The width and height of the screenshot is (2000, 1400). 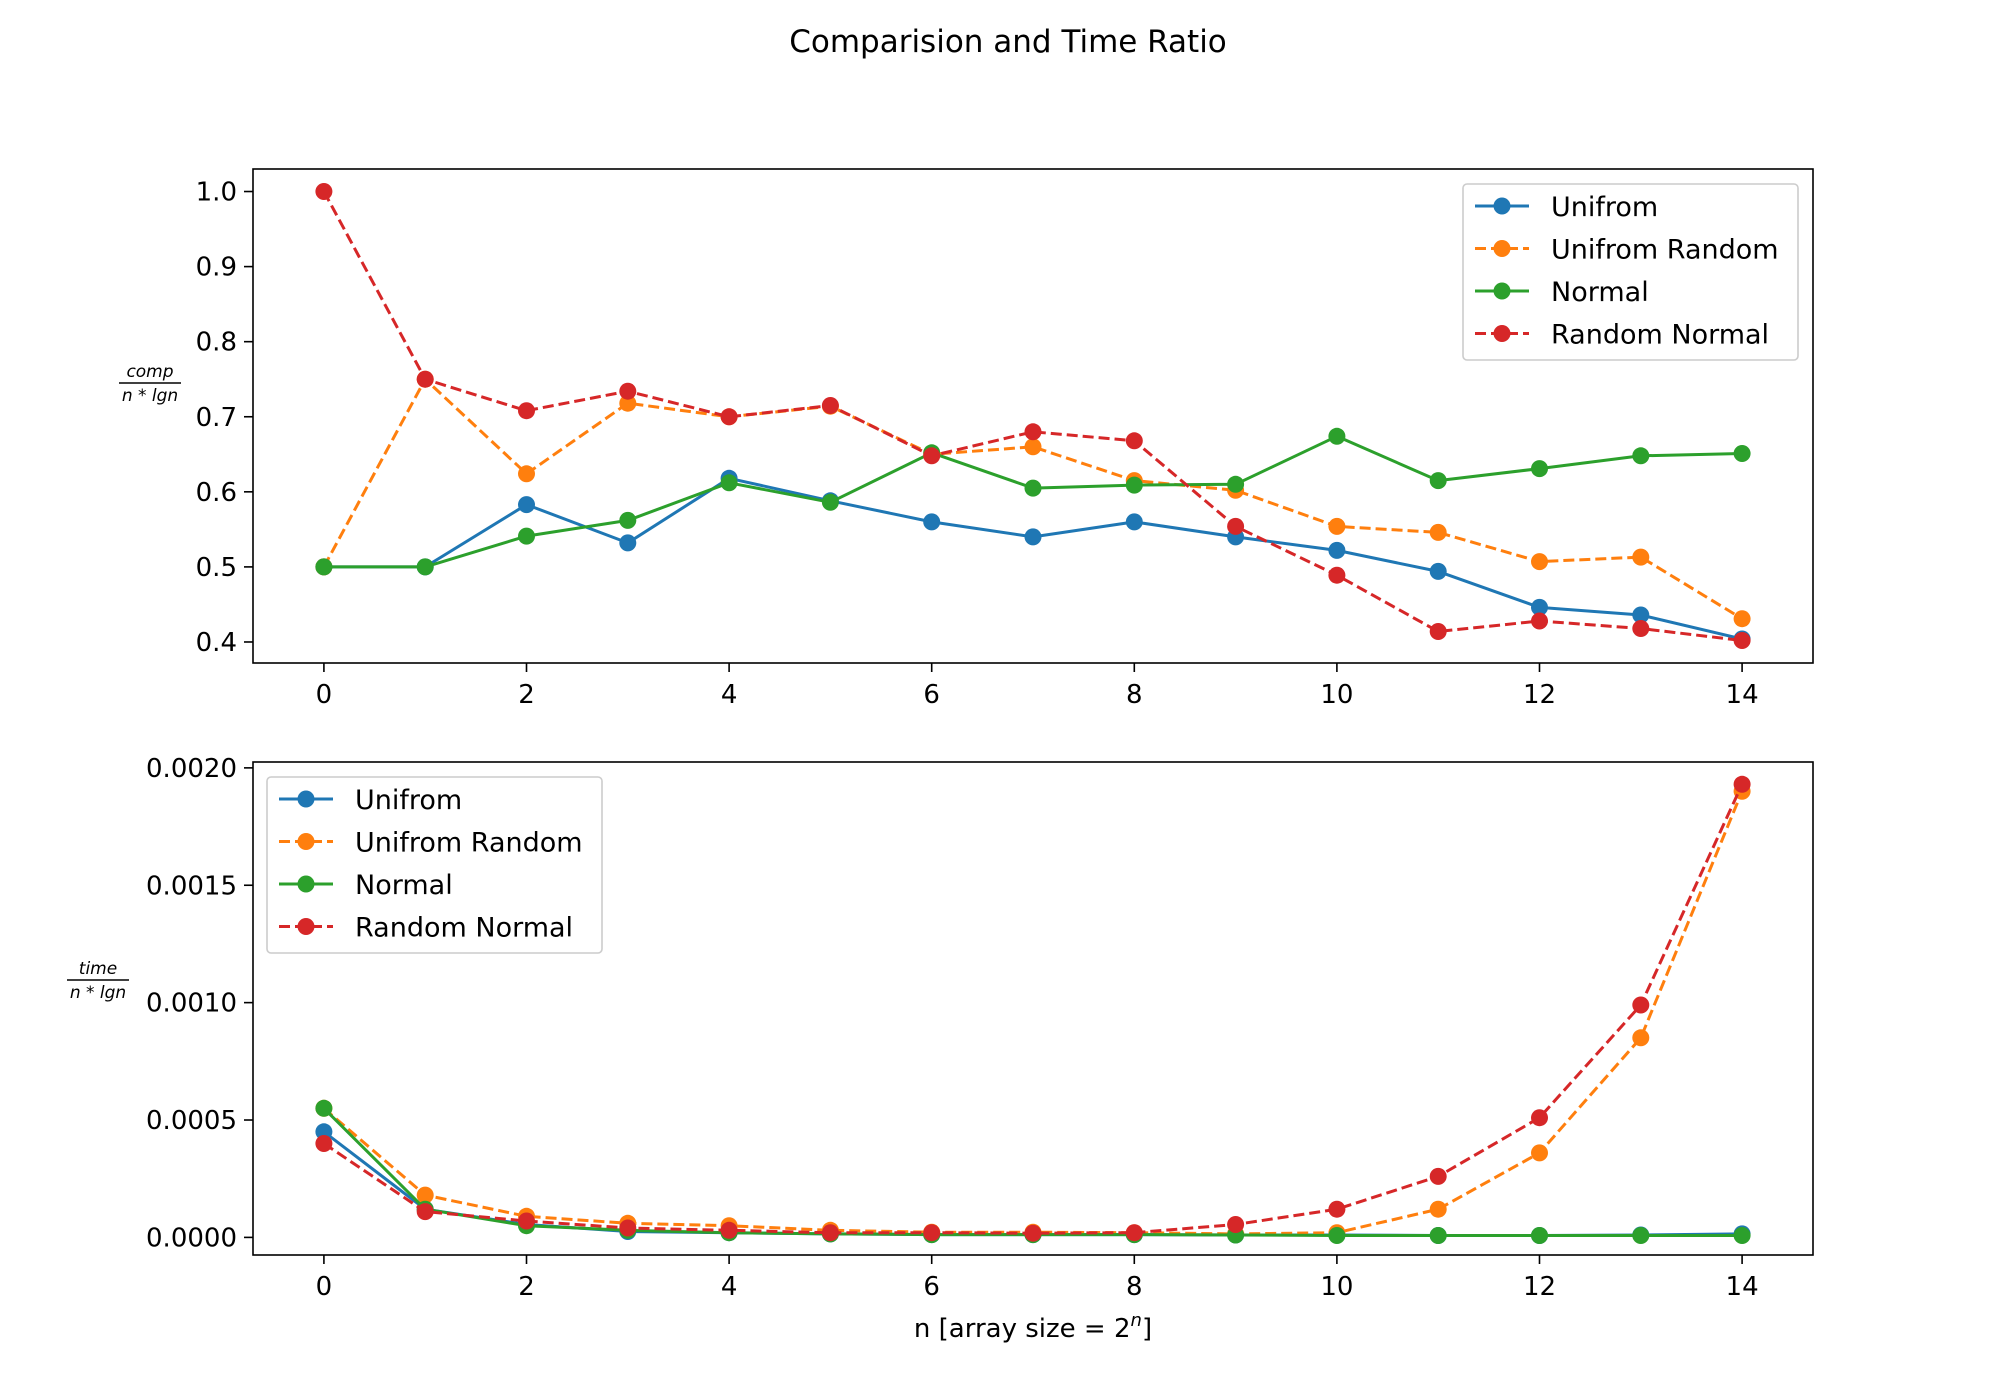 What do you see at coordinates (191, 1004) in the screenshot?
I see `time-y-tick-label: 0.0010` at bounding box center [191, 1004].